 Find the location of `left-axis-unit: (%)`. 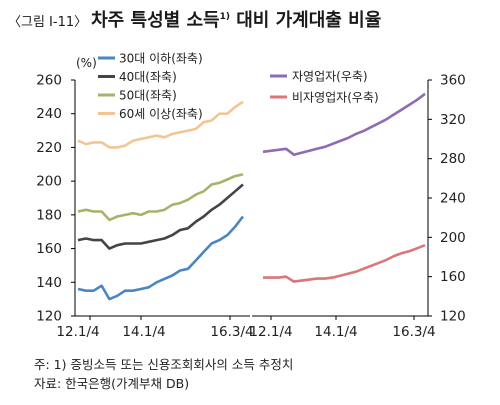

left-axis-unit: (%) is located at coordinates (86, 63).